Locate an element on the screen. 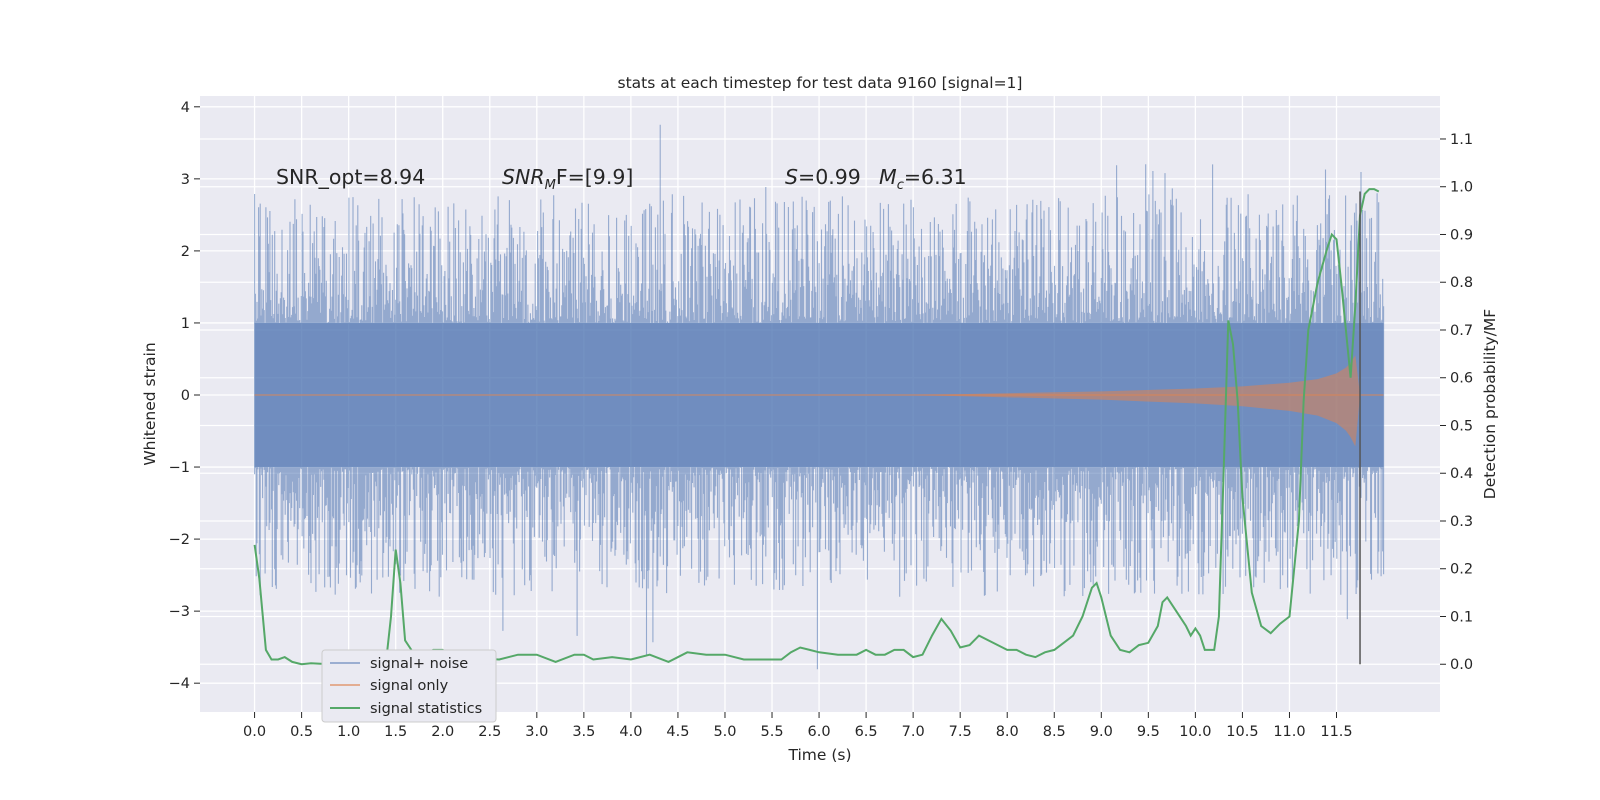 This screenshot has width=1600, height=800. snr-opt-annotation: SNR_opt=8.94 is located at coordinates (350, 177).